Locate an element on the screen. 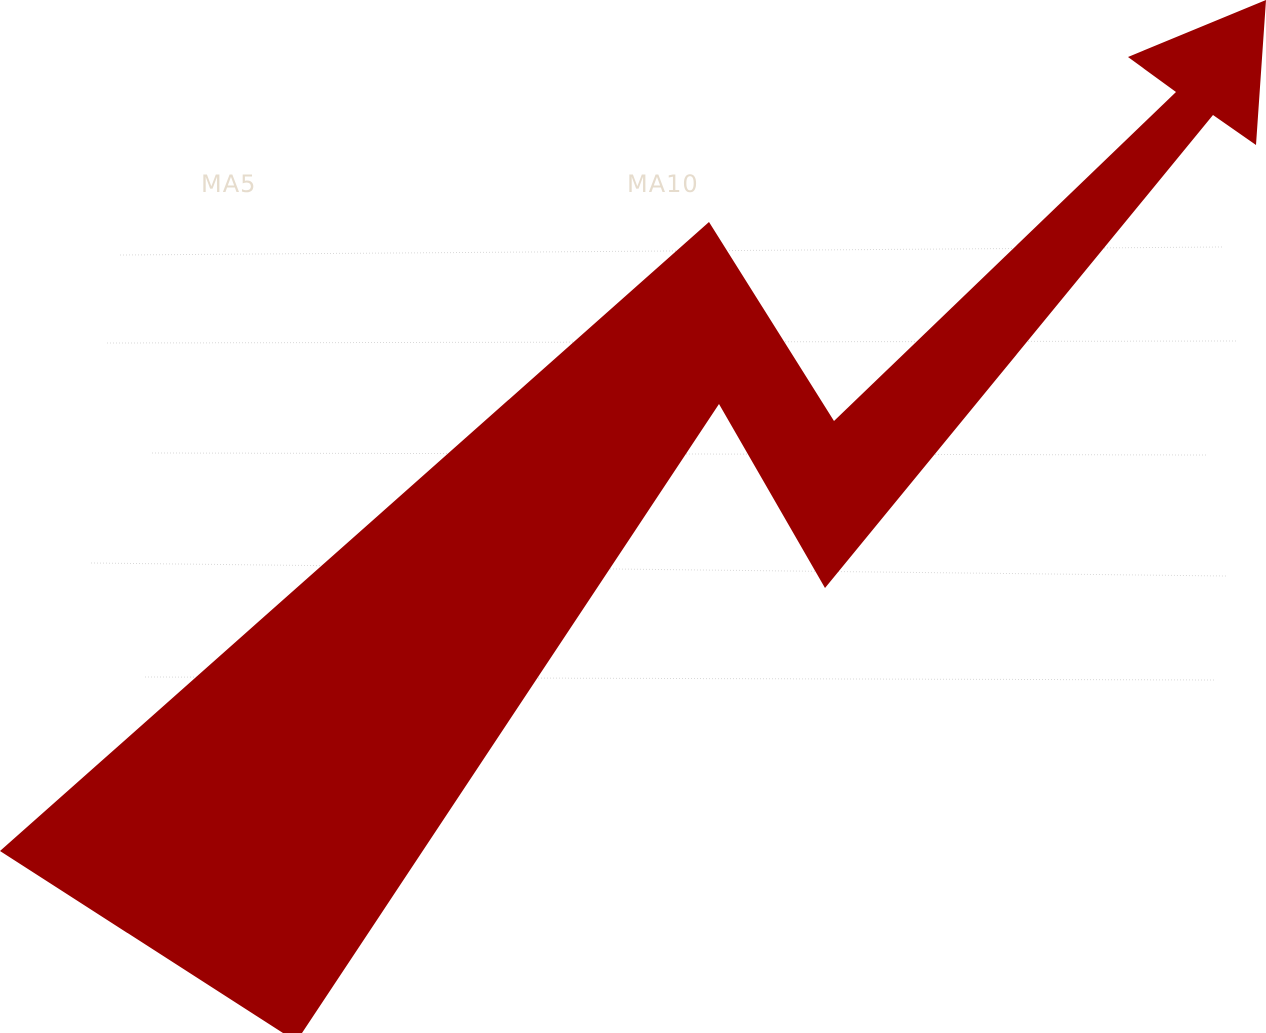 The height and width of the screenshot is (1033, 1266). ma10-label: MA10 is located at coordinates (663, 184).